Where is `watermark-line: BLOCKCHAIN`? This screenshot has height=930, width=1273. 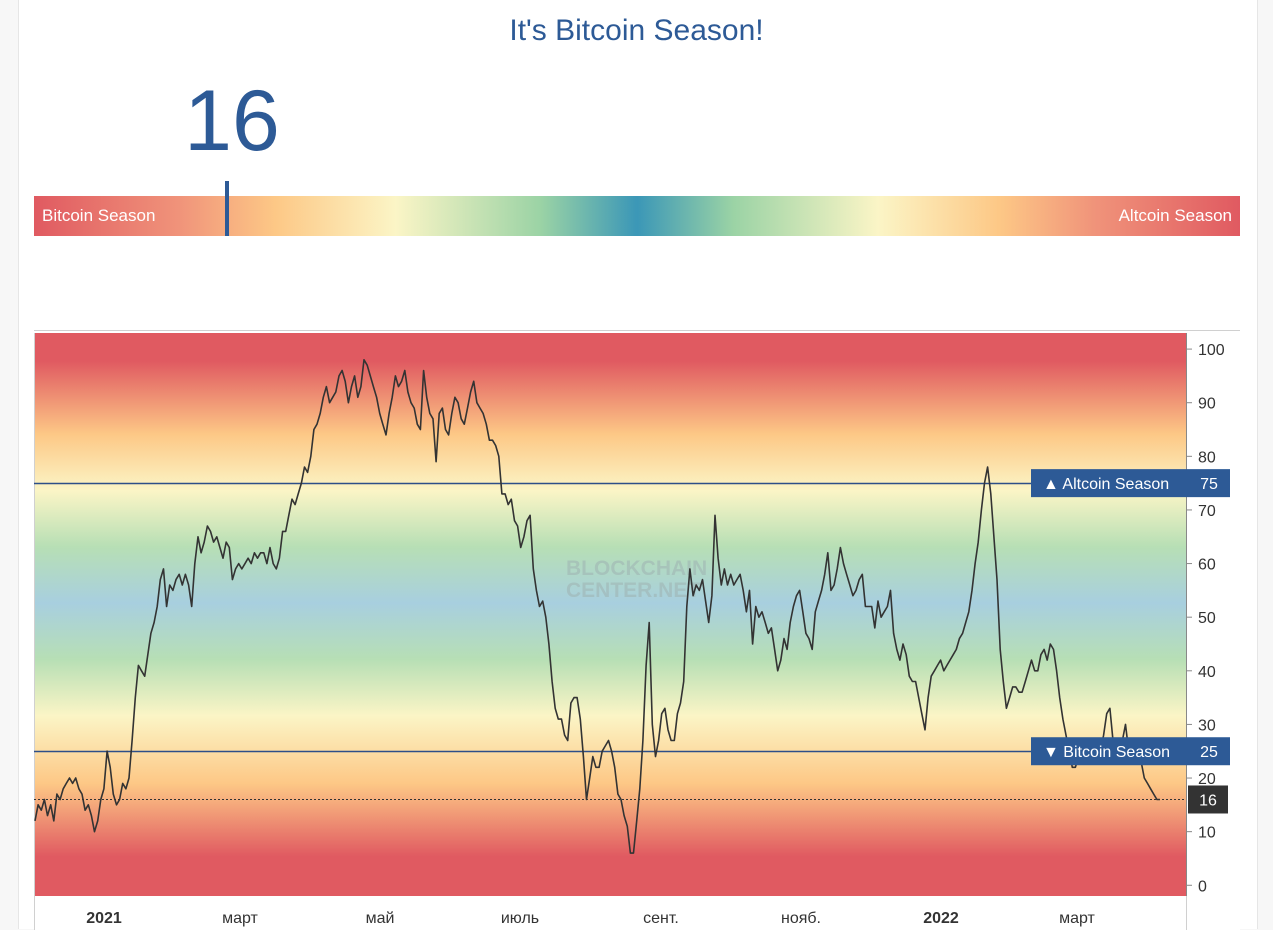
watermark-line: BLOCKCHAIN is located at coordinates (636, 568).